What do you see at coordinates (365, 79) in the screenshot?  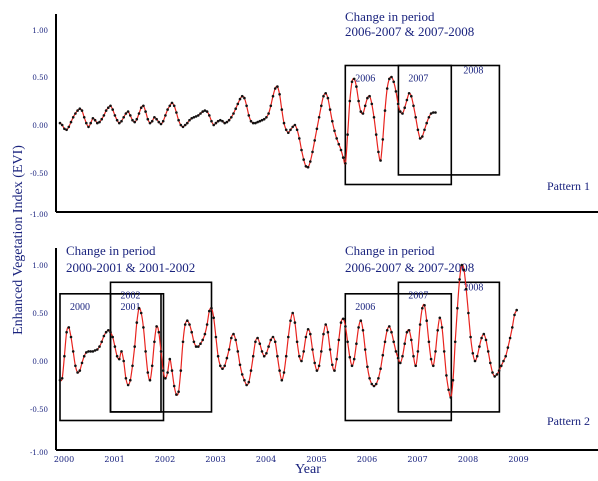 I see `p1-box-label-2006: 2006` at bounding box center [365, 79].